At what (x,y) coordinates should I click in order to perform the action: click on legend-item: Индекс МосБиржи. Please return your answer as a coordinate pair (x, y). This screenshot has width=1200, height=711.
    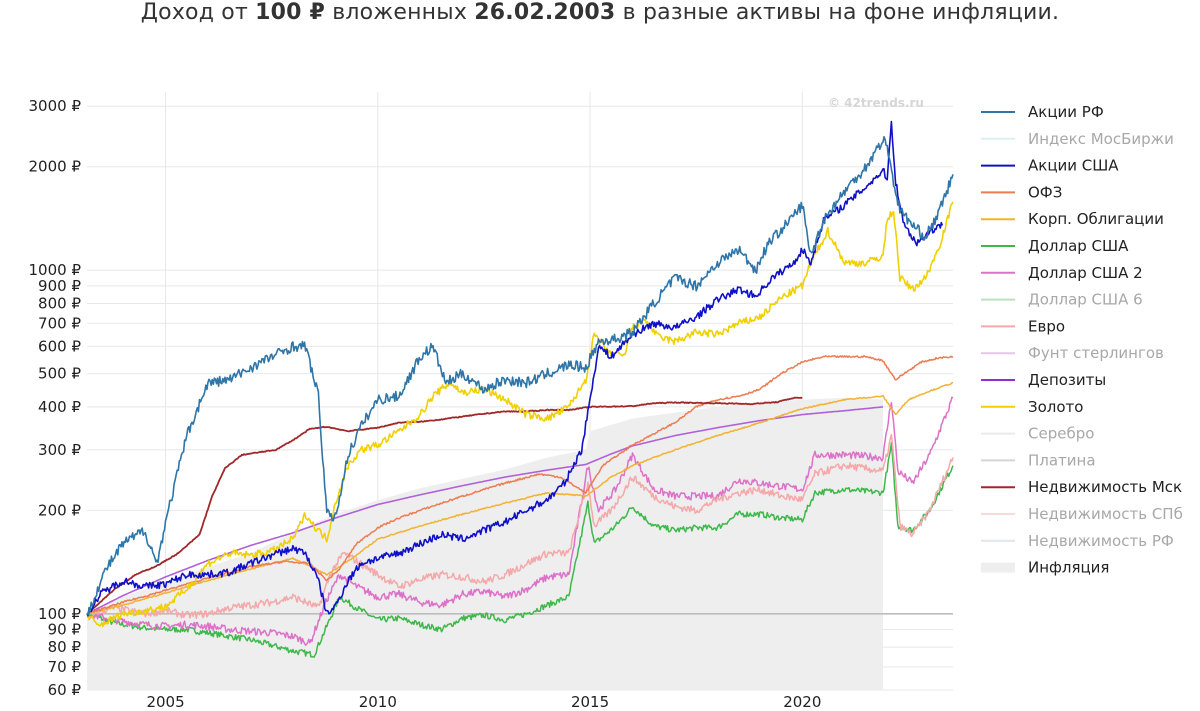
    Looking at the image, I should click on (1077, 139).